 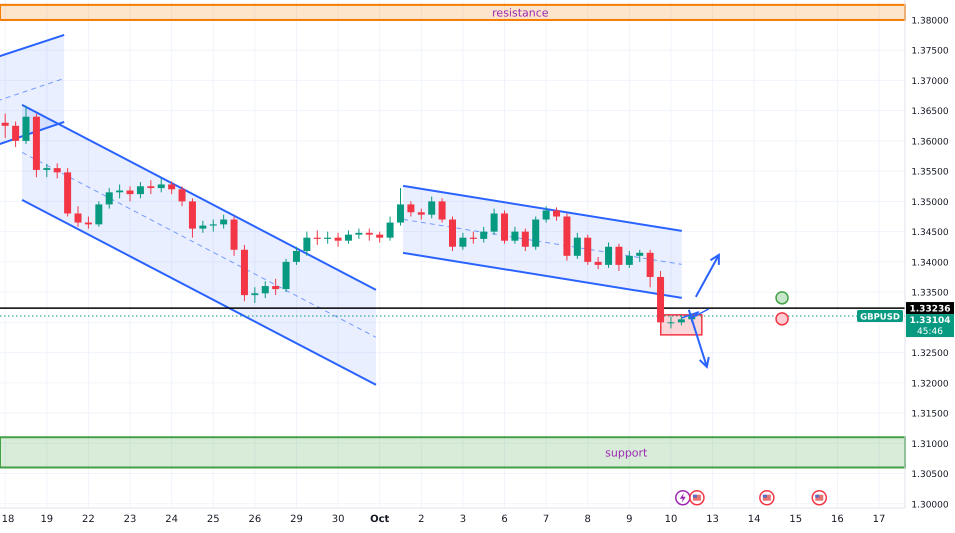 I want to click on x-tick-label: 2, so click(x=421, y=519).